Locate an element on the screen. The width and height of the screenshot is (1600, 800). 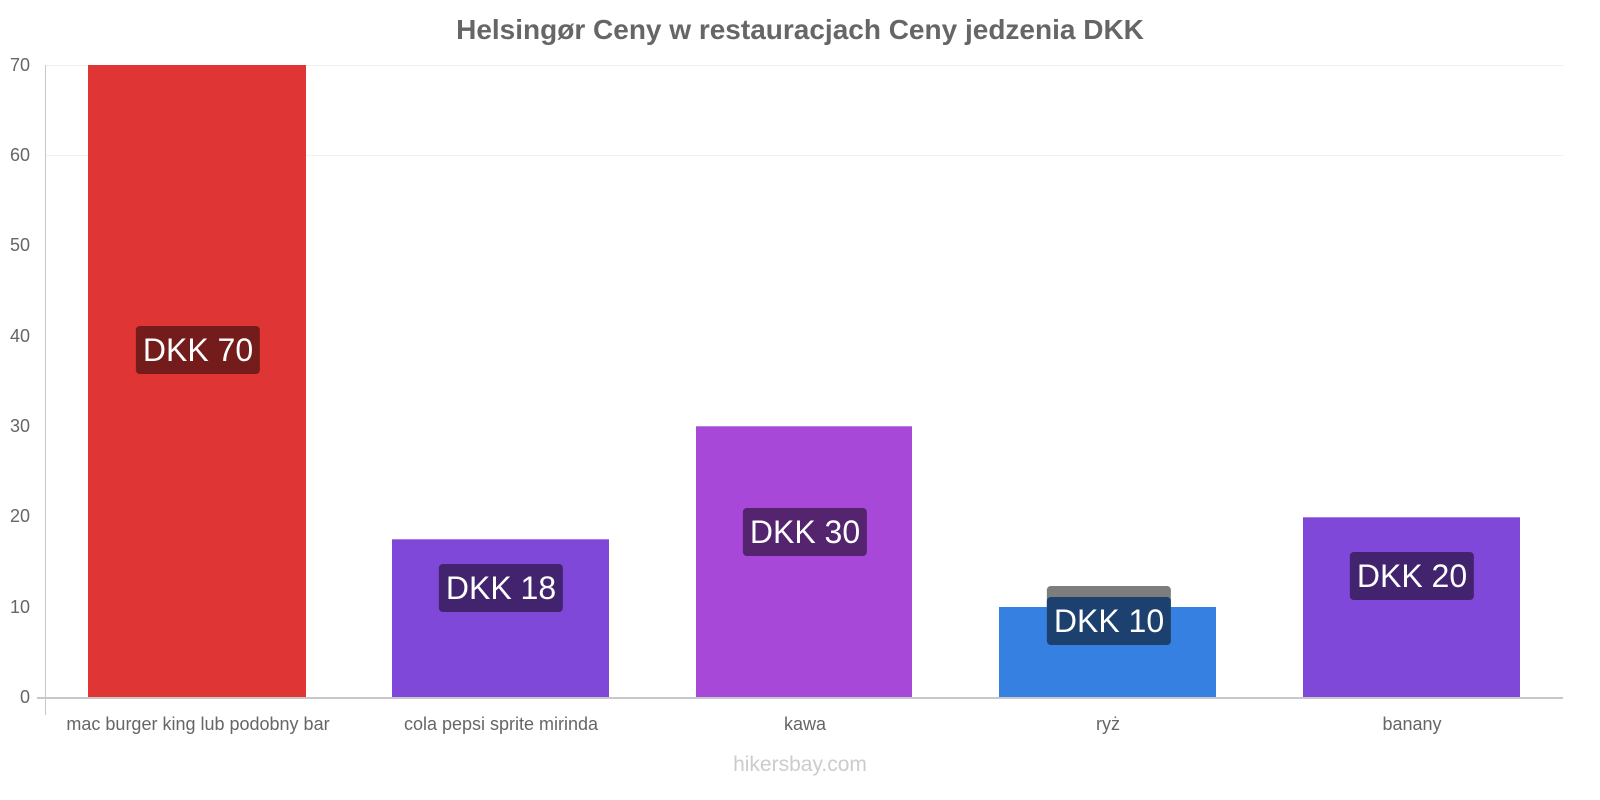
y-tick-10: 10 is located at coordinates (19, 607).